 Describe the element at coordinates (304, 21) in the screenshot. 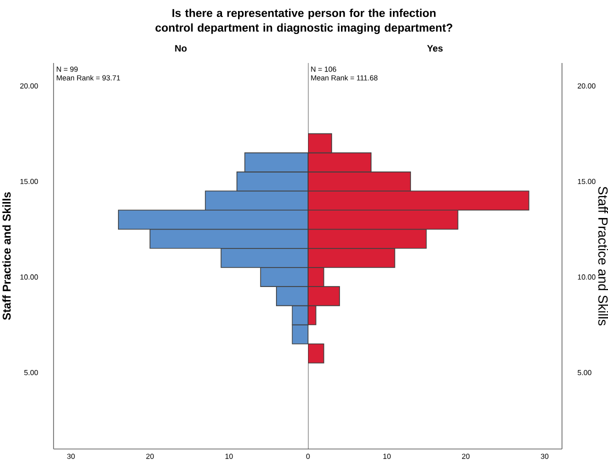

I see `chart-title: Is there a representative person for the infection control department in diagnostic imaging department?` at that location.